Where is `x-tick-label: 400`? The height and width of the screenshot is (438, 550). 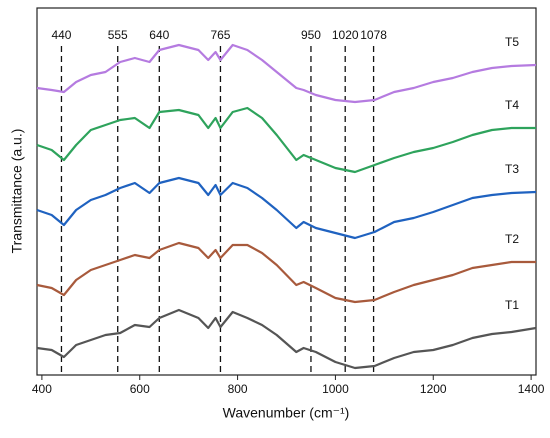
x-tick-label: 400 is located at coordinates (42, 389).